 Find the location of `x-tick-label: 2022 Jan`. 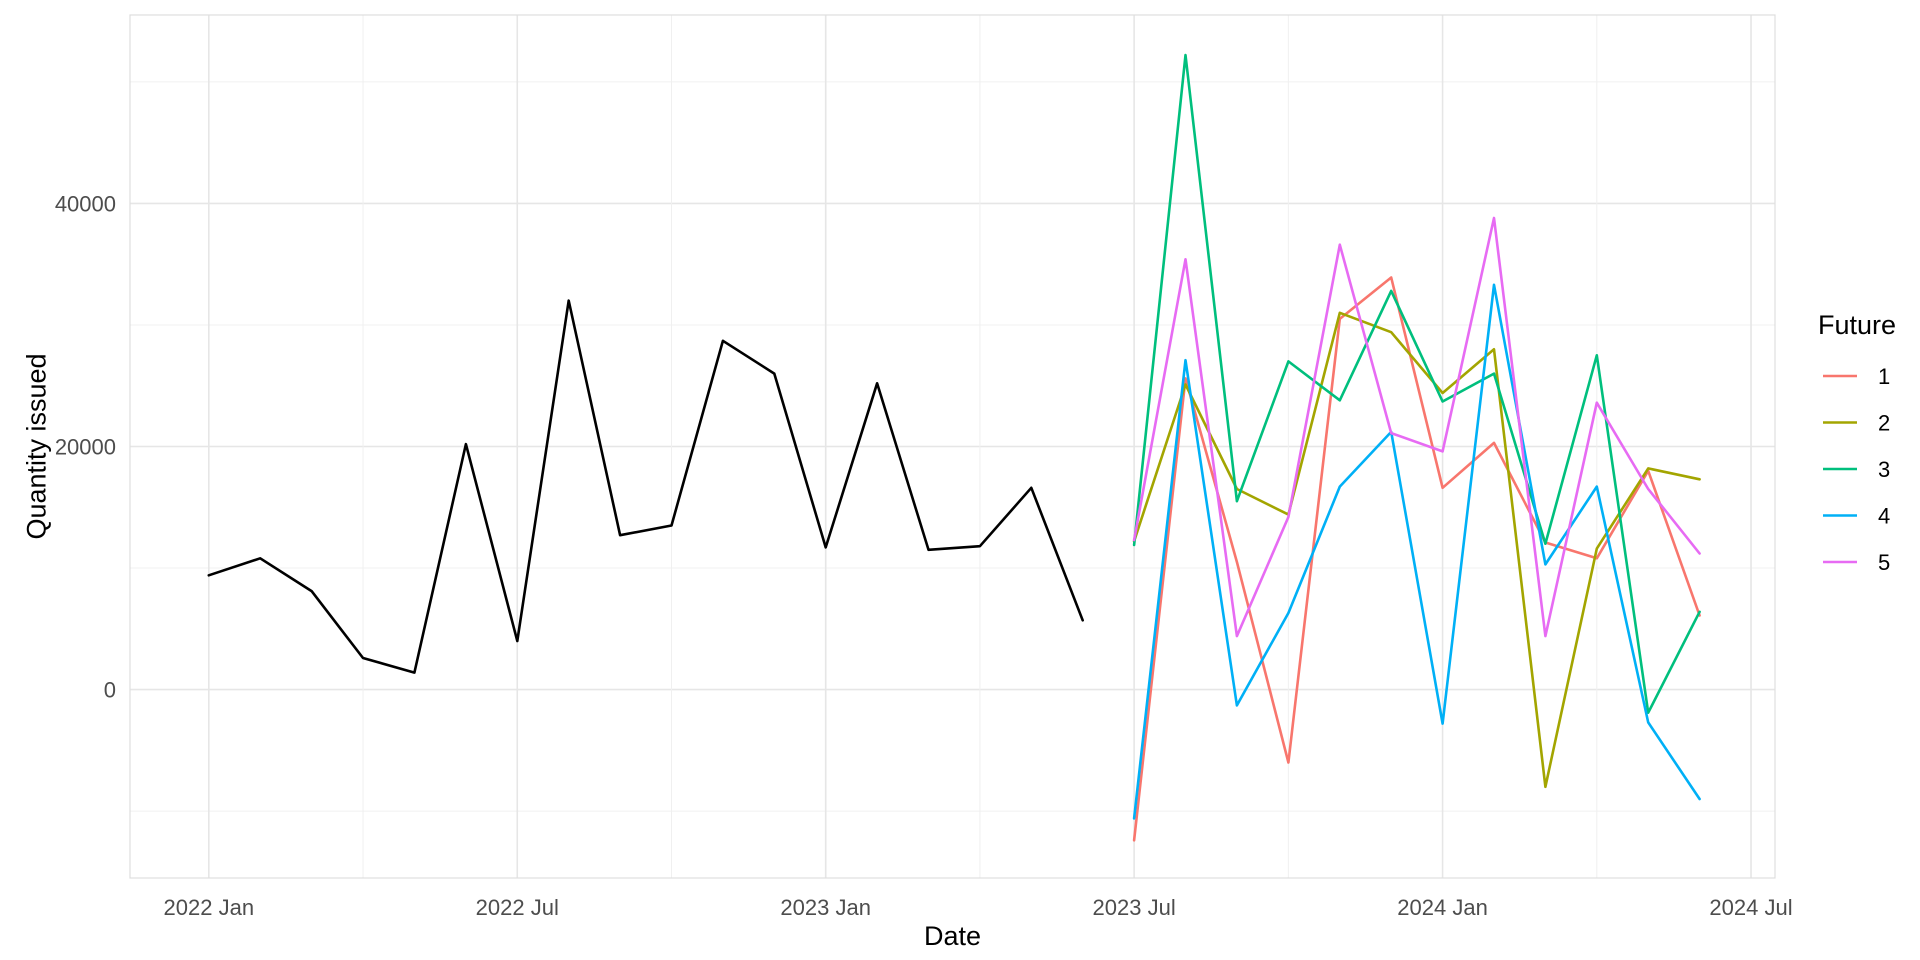

x-tick-label: 2022 Jan is located at coordinates (209, 907).